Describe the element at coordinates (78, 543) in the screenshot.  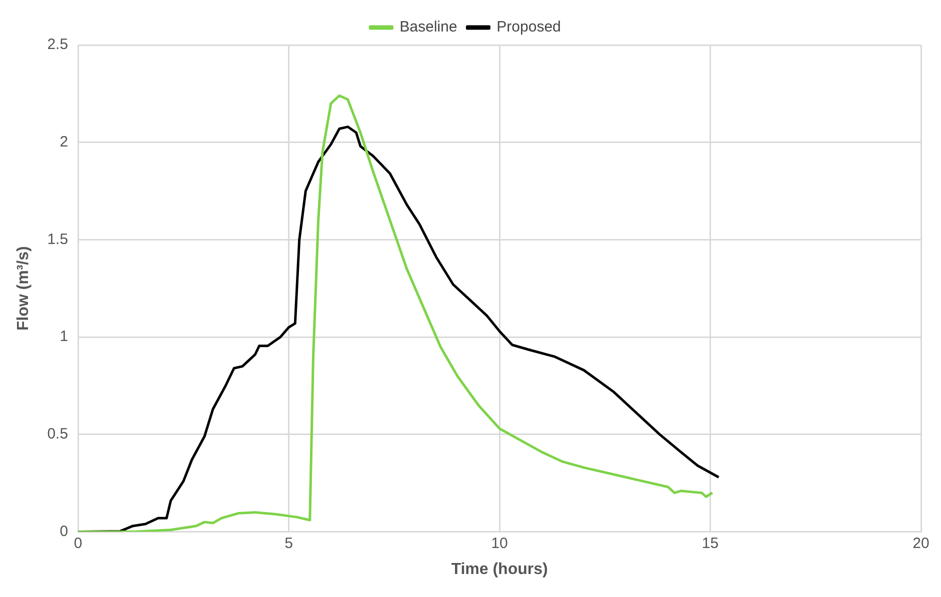
I see `x-tick-label: 0` at that location.